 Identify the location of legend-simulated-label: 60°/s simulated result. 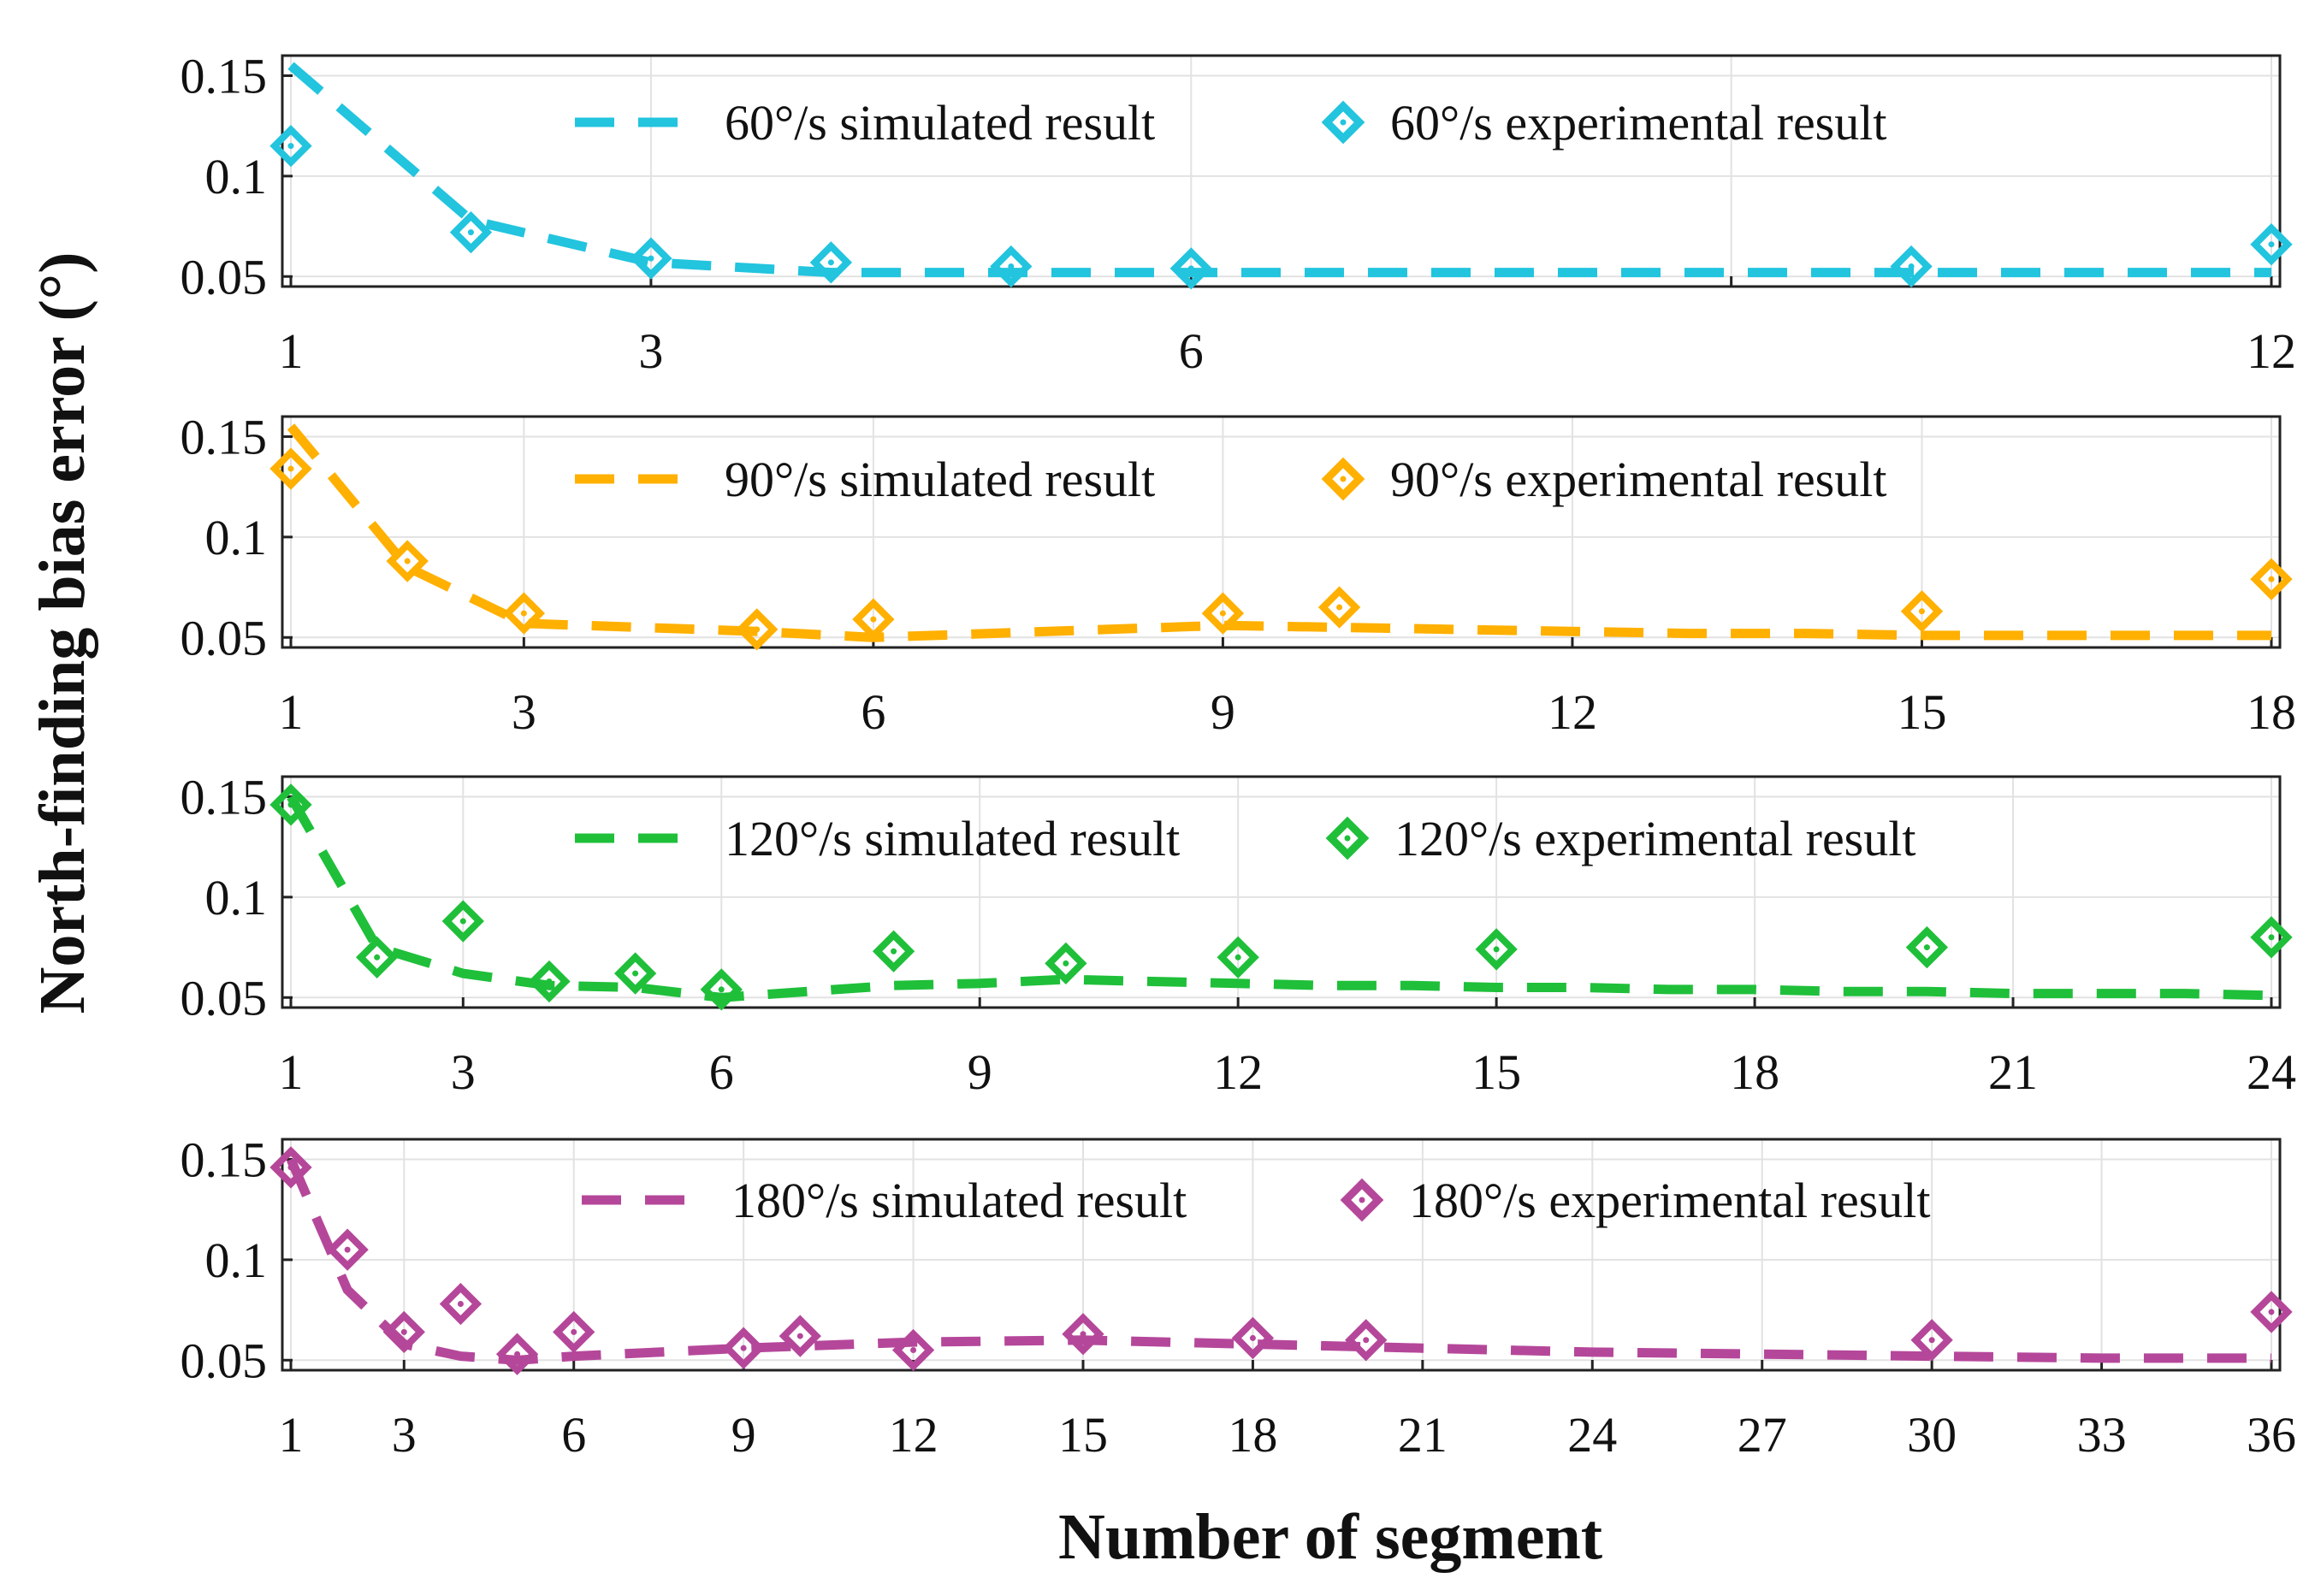
(940, 123).